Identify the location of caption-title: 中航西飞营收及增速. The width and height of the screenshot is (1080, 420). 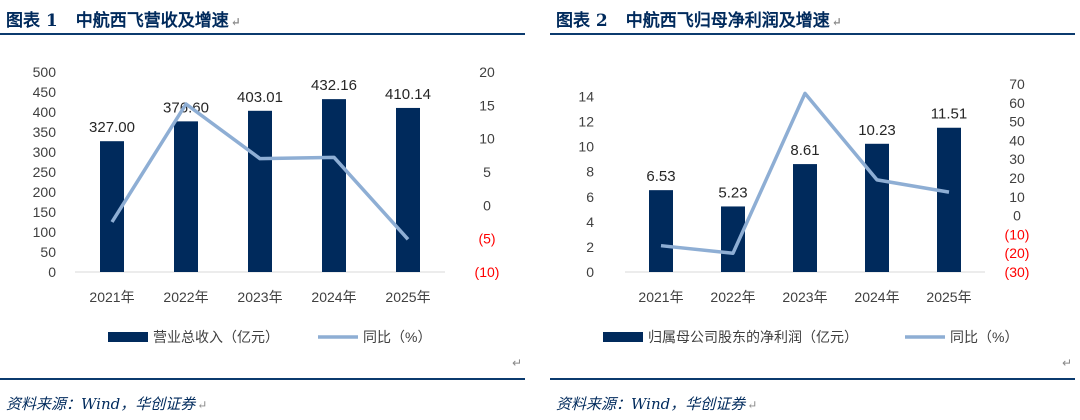
(152, 21).